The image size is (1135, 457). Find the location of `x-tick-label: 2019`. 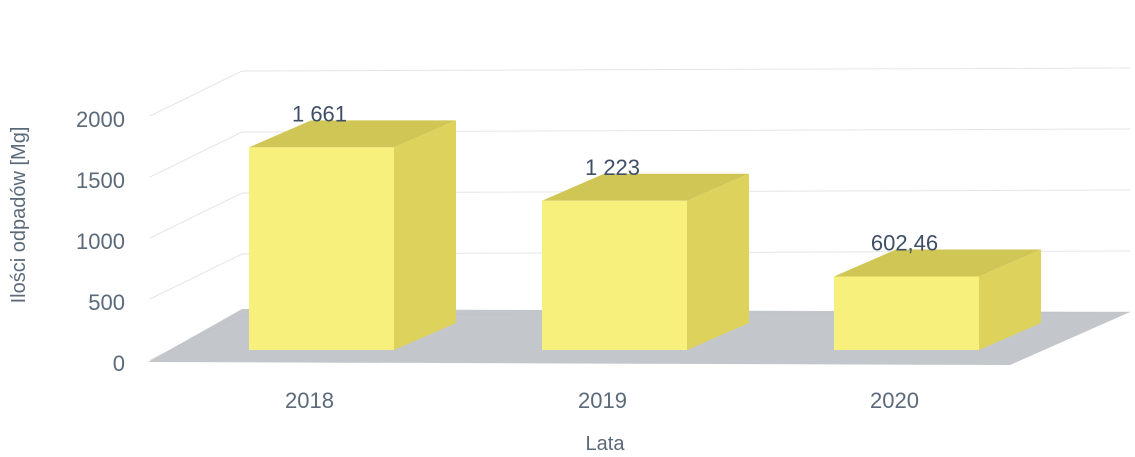

x-tick-label: 2019 is located at coordinates (602, 400).